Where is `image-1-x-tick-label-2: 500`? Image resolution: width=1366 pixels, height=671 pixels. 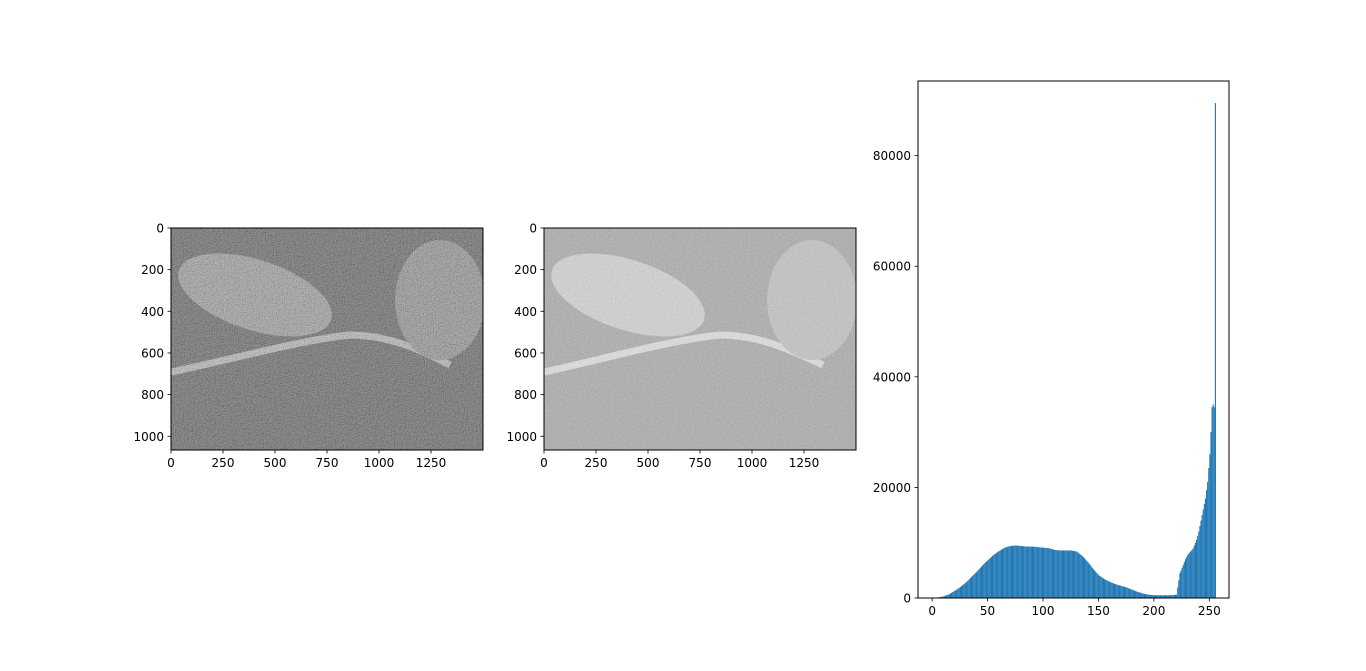 image-1-x-tick-label-2: 500 is located at coordinates (275, 463).